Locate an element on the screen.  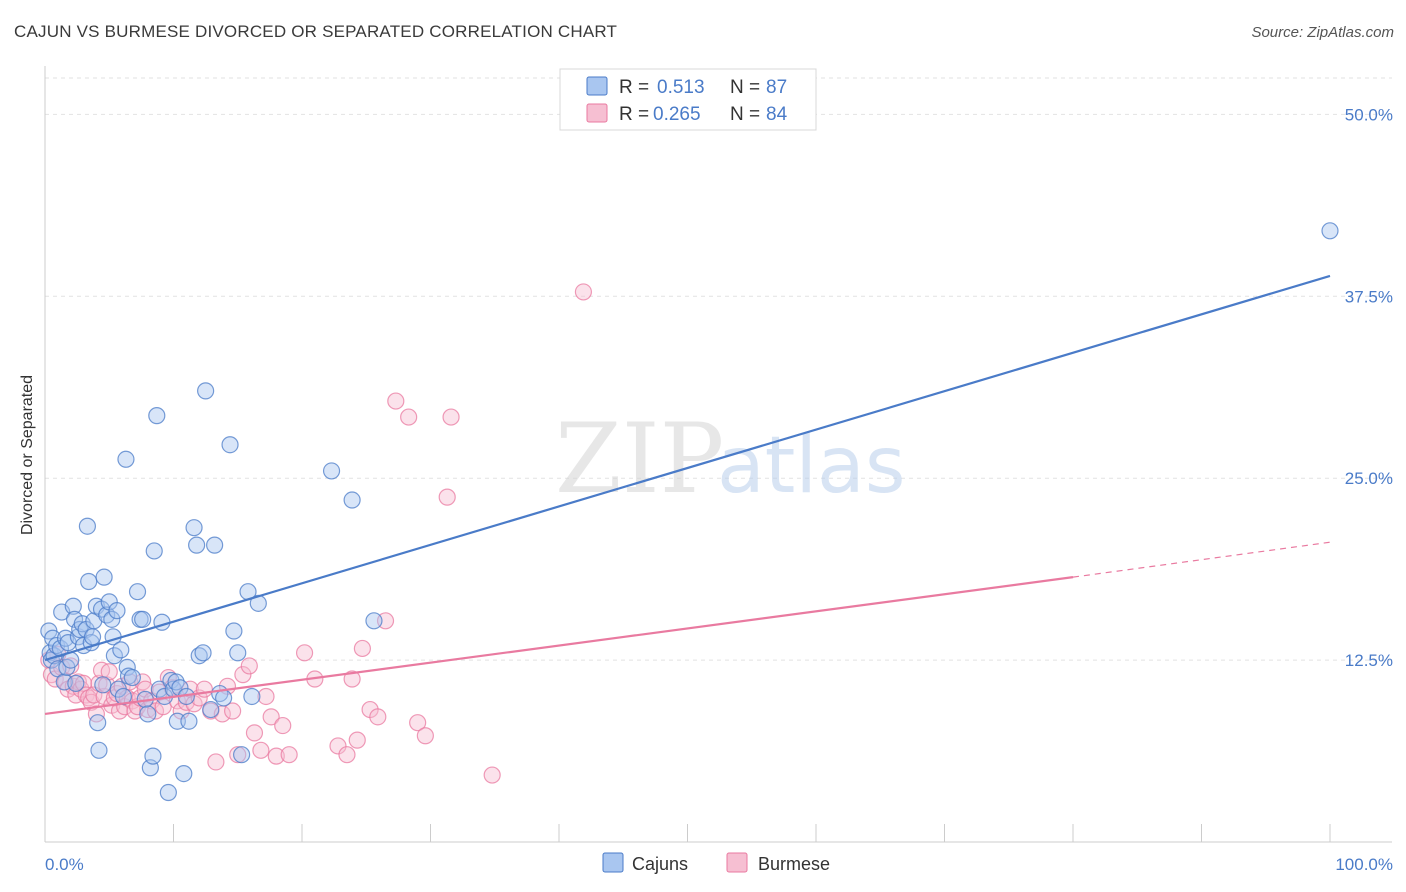
legend-n-value-burmese: 84 is located at coordinates (777, 114).